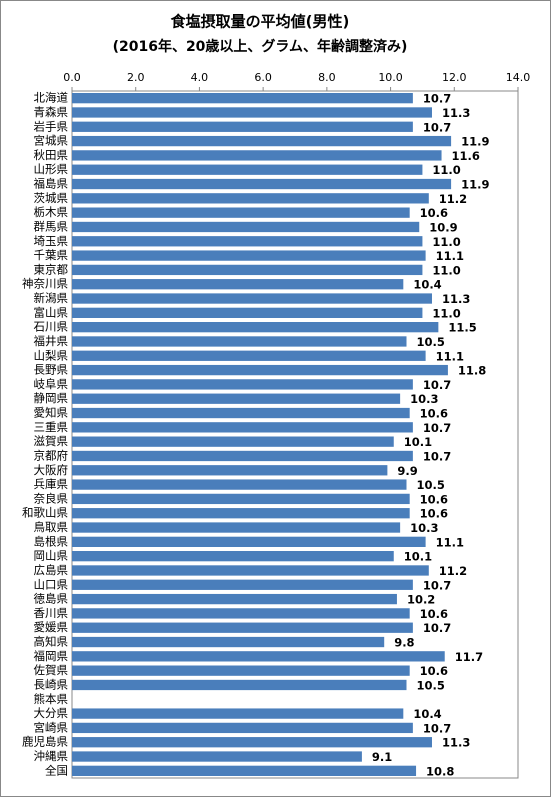  Describe the element at coordinates (51, 341) in the screenshot. I see `y-tick-label: 福井県` at that location.